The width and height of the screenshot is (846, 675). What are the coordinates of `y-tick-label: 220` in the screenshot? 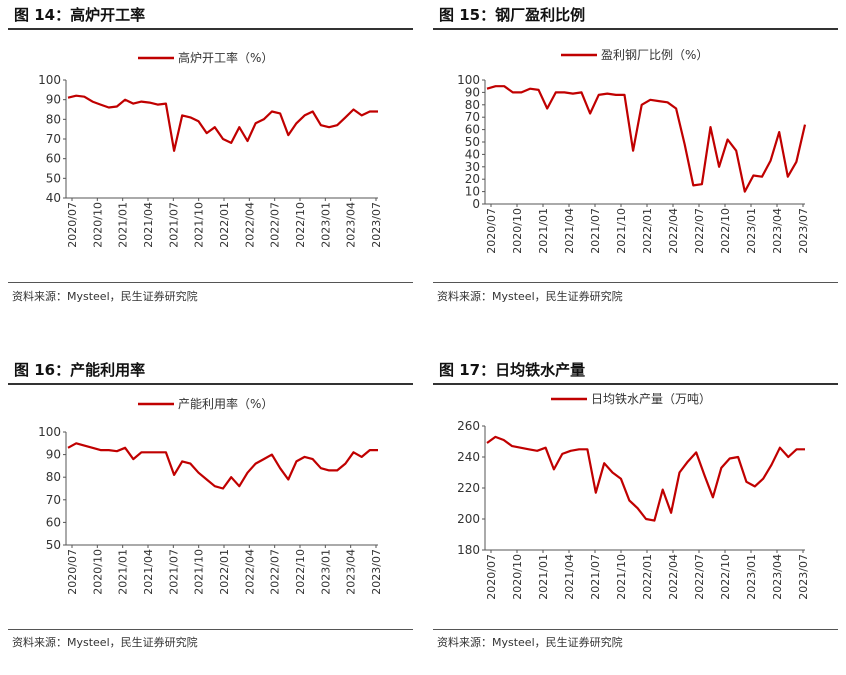 It's located at (468, 488).